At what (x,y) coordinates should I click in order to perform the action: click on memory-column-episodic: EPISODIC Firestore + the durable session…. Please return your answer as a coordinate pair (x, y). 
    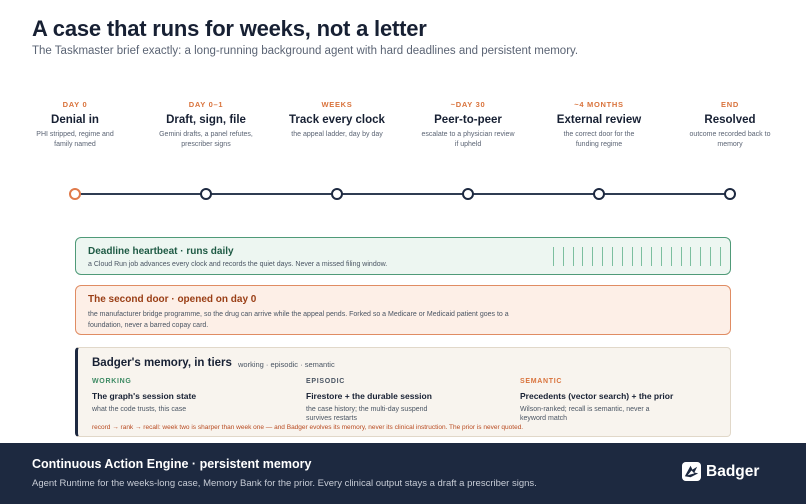
    Looking at the image, I should click on (391, 400).